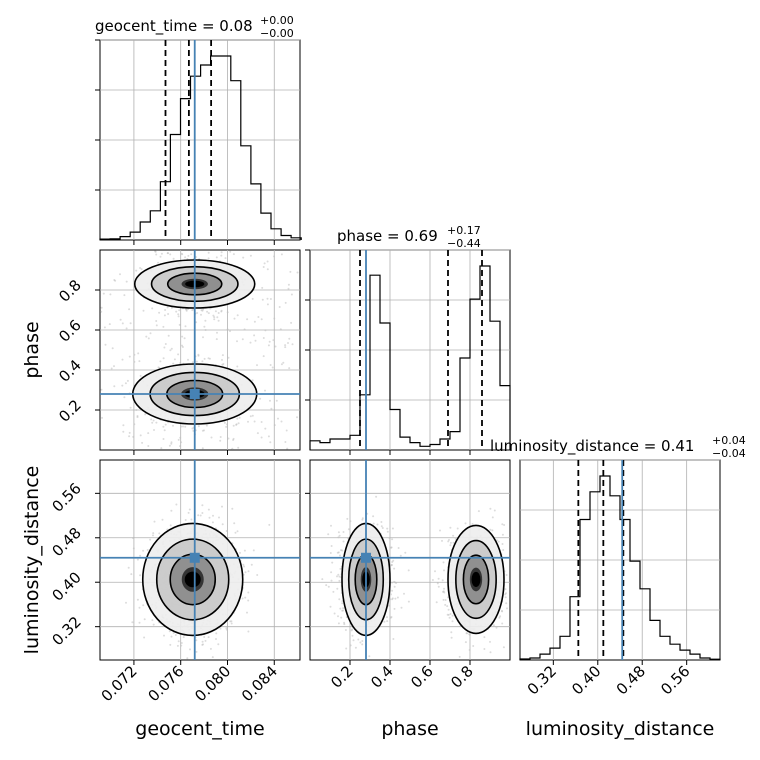 The height and width of the screenshot is (760, 760). Describe the element at coordinates (199, 729) in the screenshot. I see `xlabel-geocent-time: geocent_time` at that location.